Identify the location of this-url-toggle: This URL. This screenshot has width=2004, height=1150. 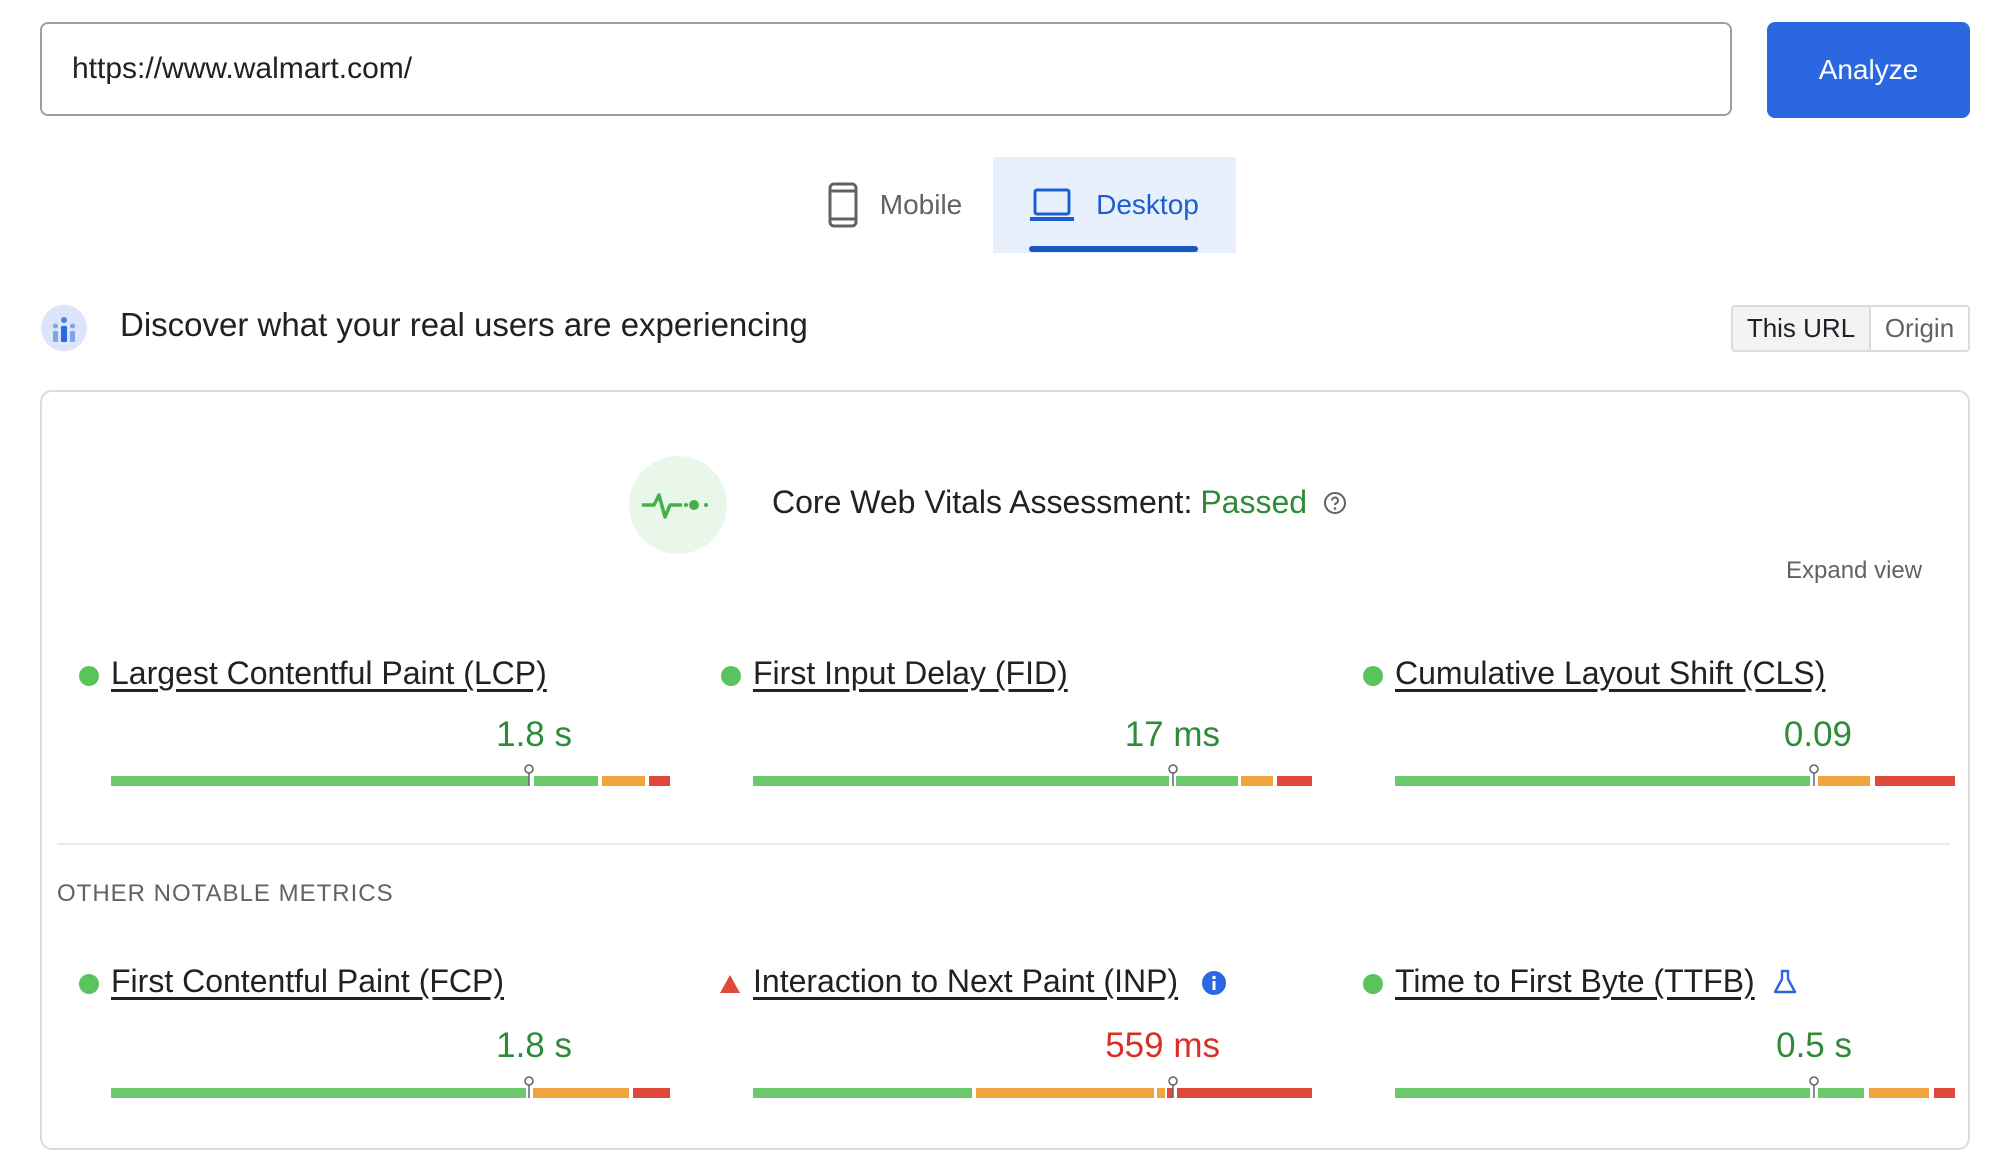
(1801, 328).